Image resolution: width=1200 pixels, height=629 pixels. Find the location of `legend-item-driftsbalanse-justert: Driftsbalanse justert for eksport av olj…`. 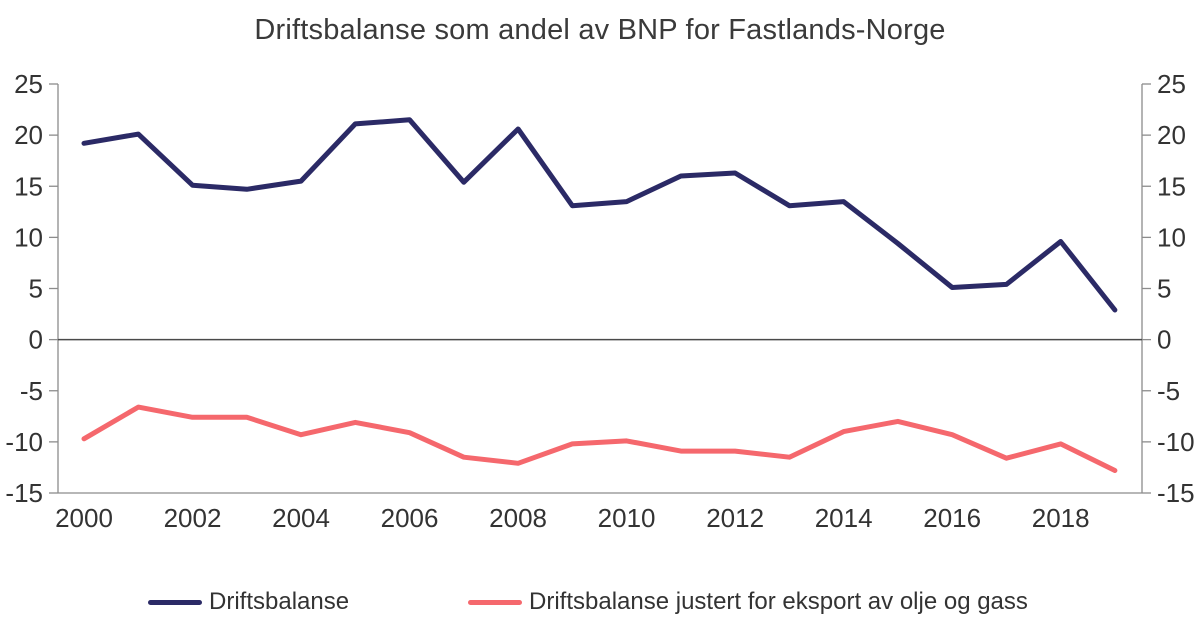

legend-item-driftsbalanse-justert: Driftsbalanse justert for eksport av olj… is located at coordinates (748, 602).